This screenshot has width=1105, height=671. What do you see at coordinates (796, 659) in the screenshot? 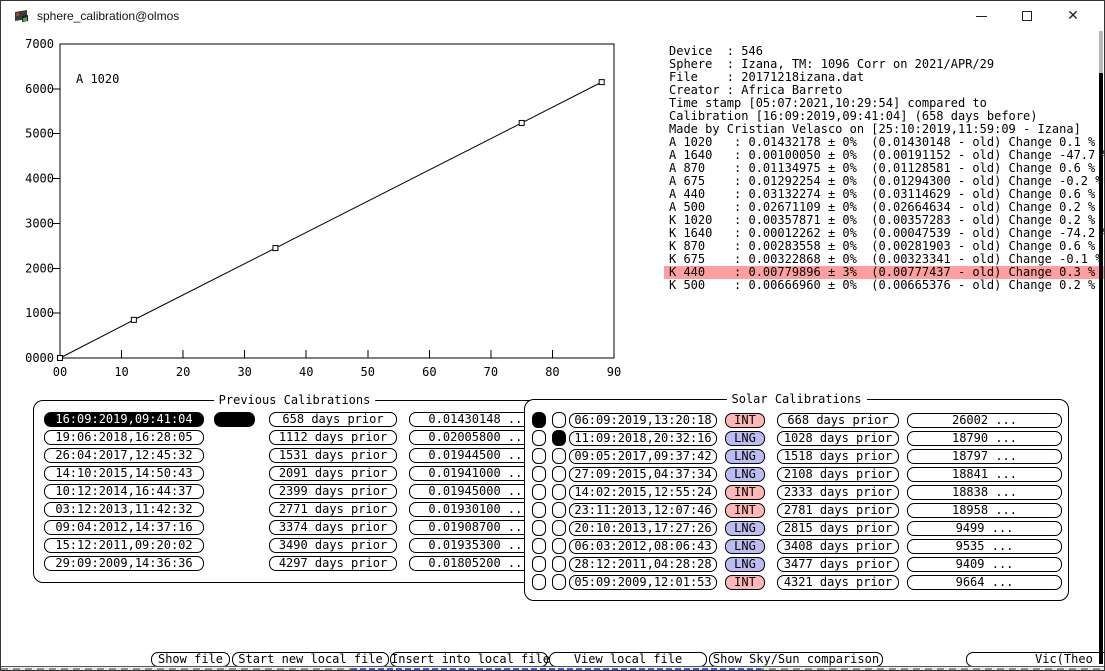
I see `show-sky-sun-comparison-button: Show Sky/Sun comparison` at bounding box center [796, 659].